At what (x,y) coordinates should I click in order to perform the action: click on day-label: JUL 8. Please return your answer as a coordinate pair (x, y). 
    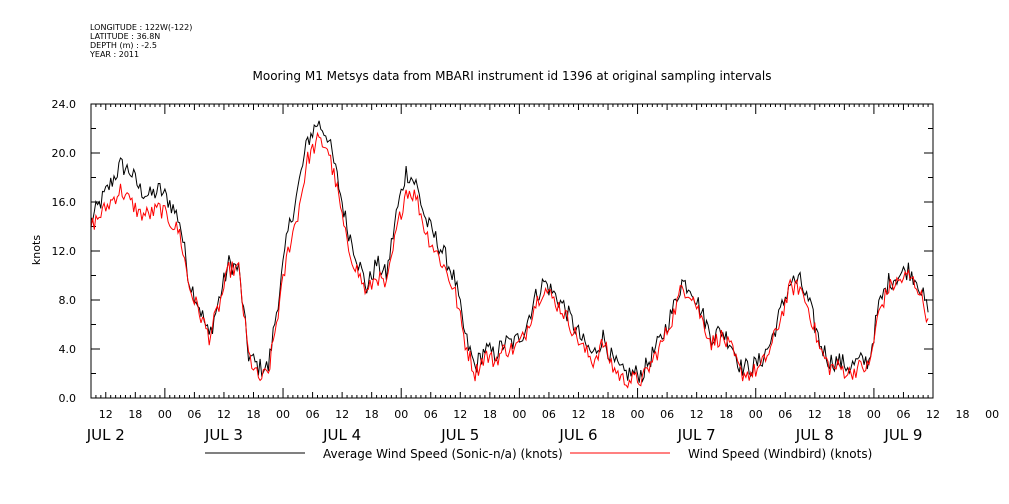
    Looking at the image, I should click on (814, 435).